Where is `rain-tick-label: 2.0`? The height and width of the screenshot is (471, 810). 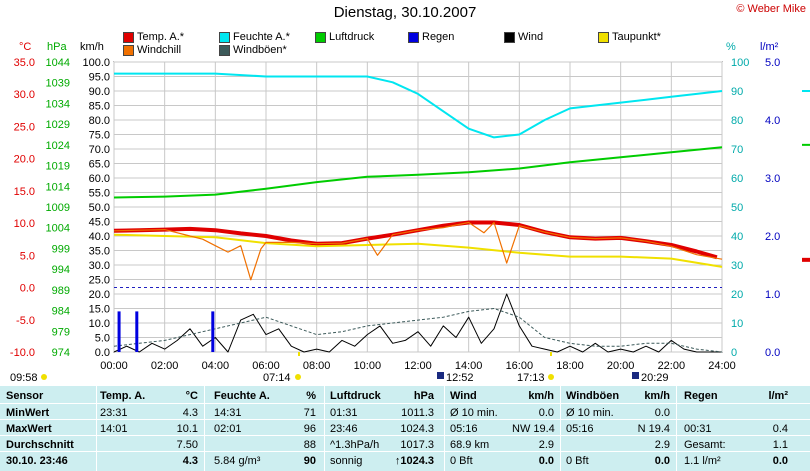 rain-tick-label: 2.0 is located at coordinates (772, 237).